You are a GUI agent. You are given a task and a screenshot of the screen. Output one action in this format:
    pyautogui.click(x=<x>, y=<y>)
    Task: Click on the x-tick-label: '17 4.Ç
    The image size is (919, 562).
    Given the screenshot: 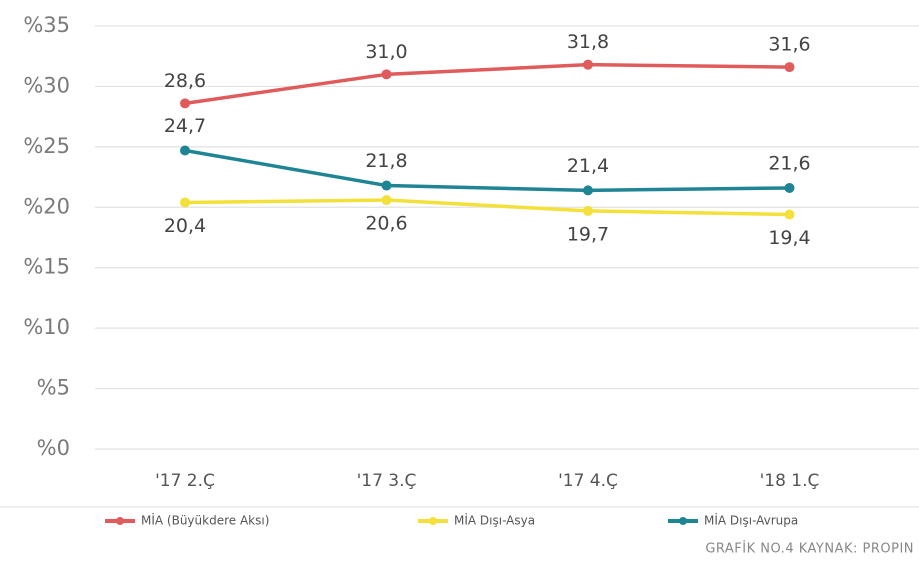 What is the action you would take?
    pyautogui.click(x=588, y=481)
    